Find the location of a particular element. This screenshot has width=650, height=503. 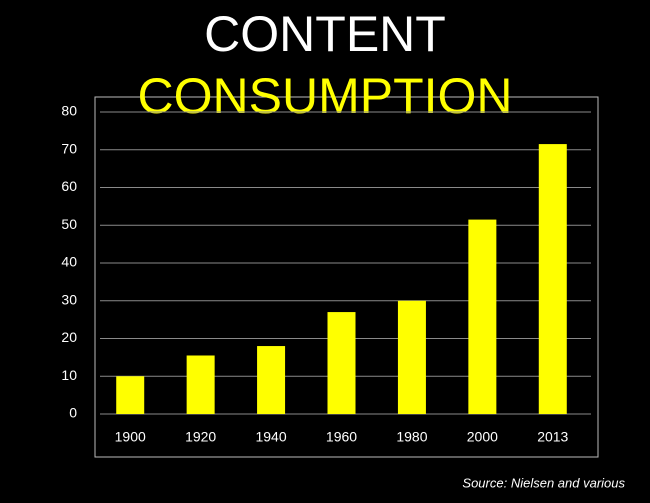

x-tick-label: 1900 is located at coordinates (130, 437).